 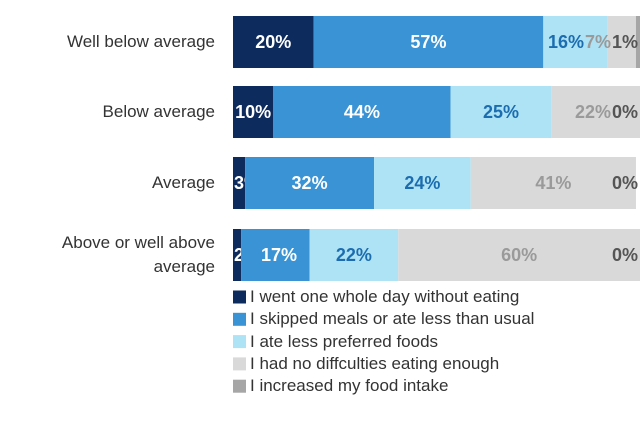 I want to click on value-label: 57%, so click(x=428, y=42).